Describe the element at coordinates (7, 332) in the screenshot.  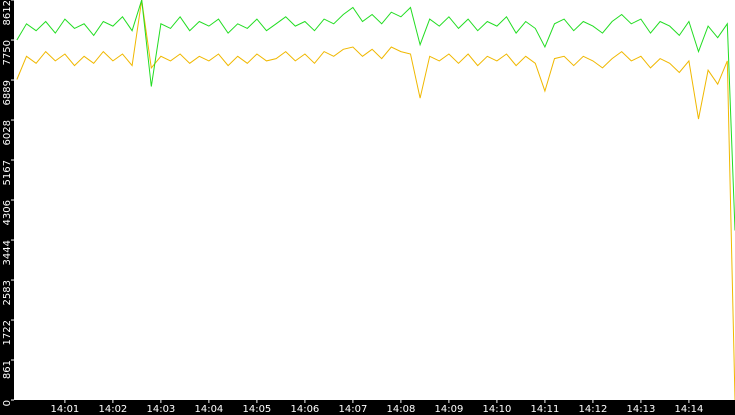
I see `y-tick-label: 1722` at that location.